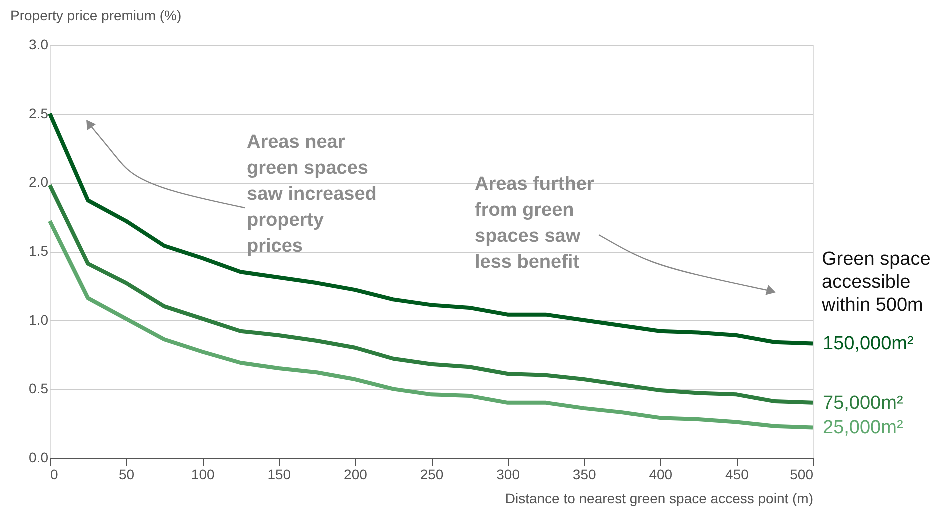 This screenshot has width=947, height=514. I want to click on x-tick-label: 200, so click(356, 474).